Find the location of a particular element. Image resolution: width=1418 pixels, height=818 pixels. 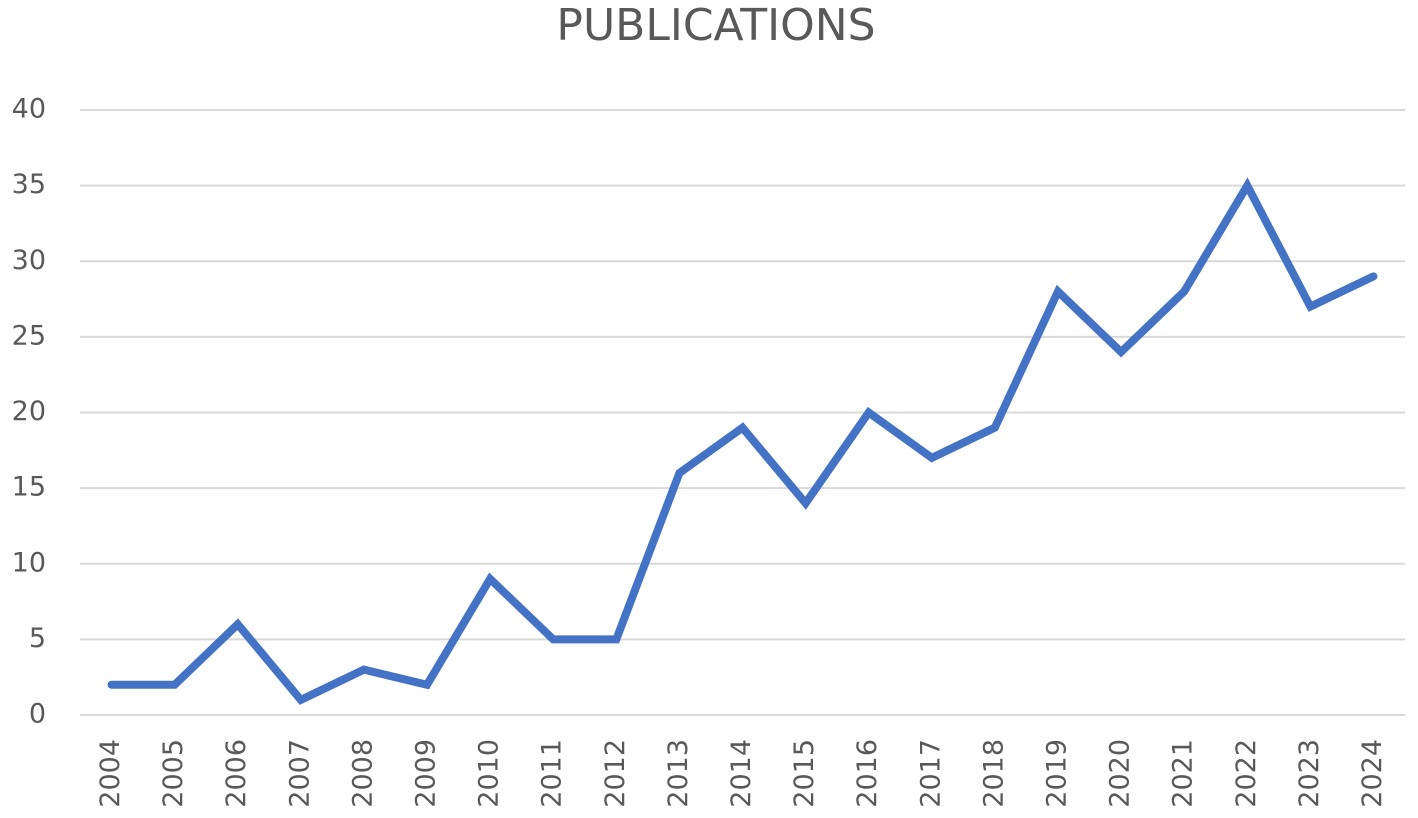

y-tick-label: 0 is located at coordinates (37, 714).